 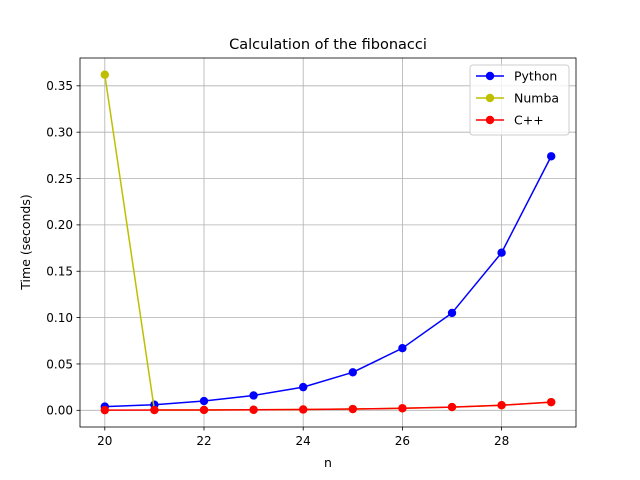 I want to click on series-c-, so click(x=328, y=406).